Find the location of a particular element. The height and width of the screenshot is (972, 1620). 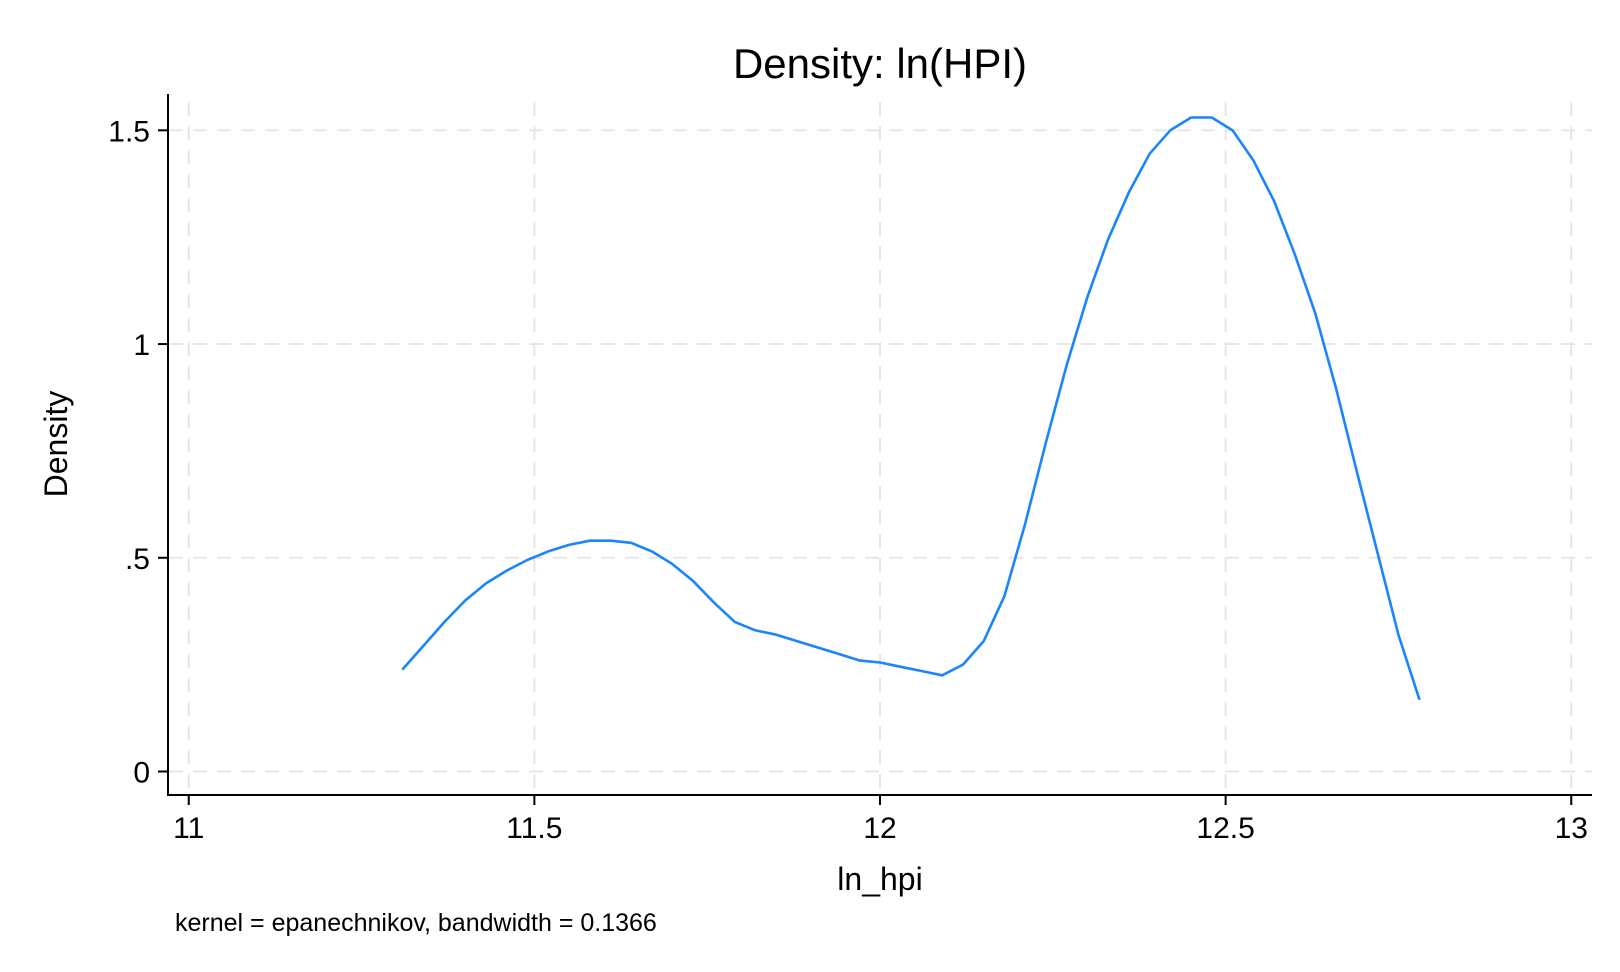

x-tick-label: 12 is located at coordinates (879, 828).